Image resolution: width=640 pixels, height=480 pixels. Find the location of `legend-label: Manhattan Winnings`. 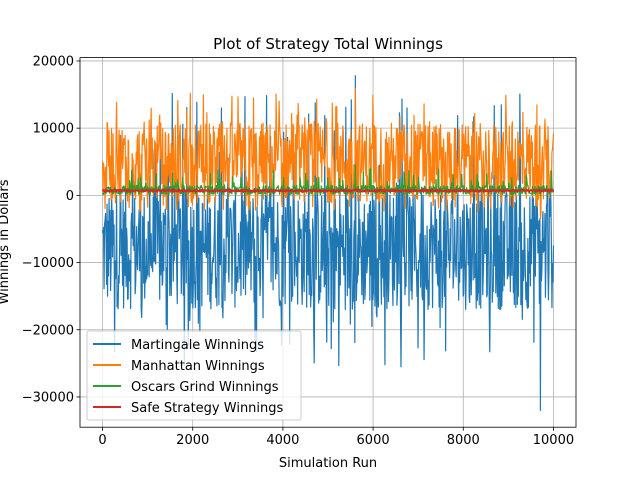

legend-label: Manhattan Winnings is located at coordinates (198, 366).